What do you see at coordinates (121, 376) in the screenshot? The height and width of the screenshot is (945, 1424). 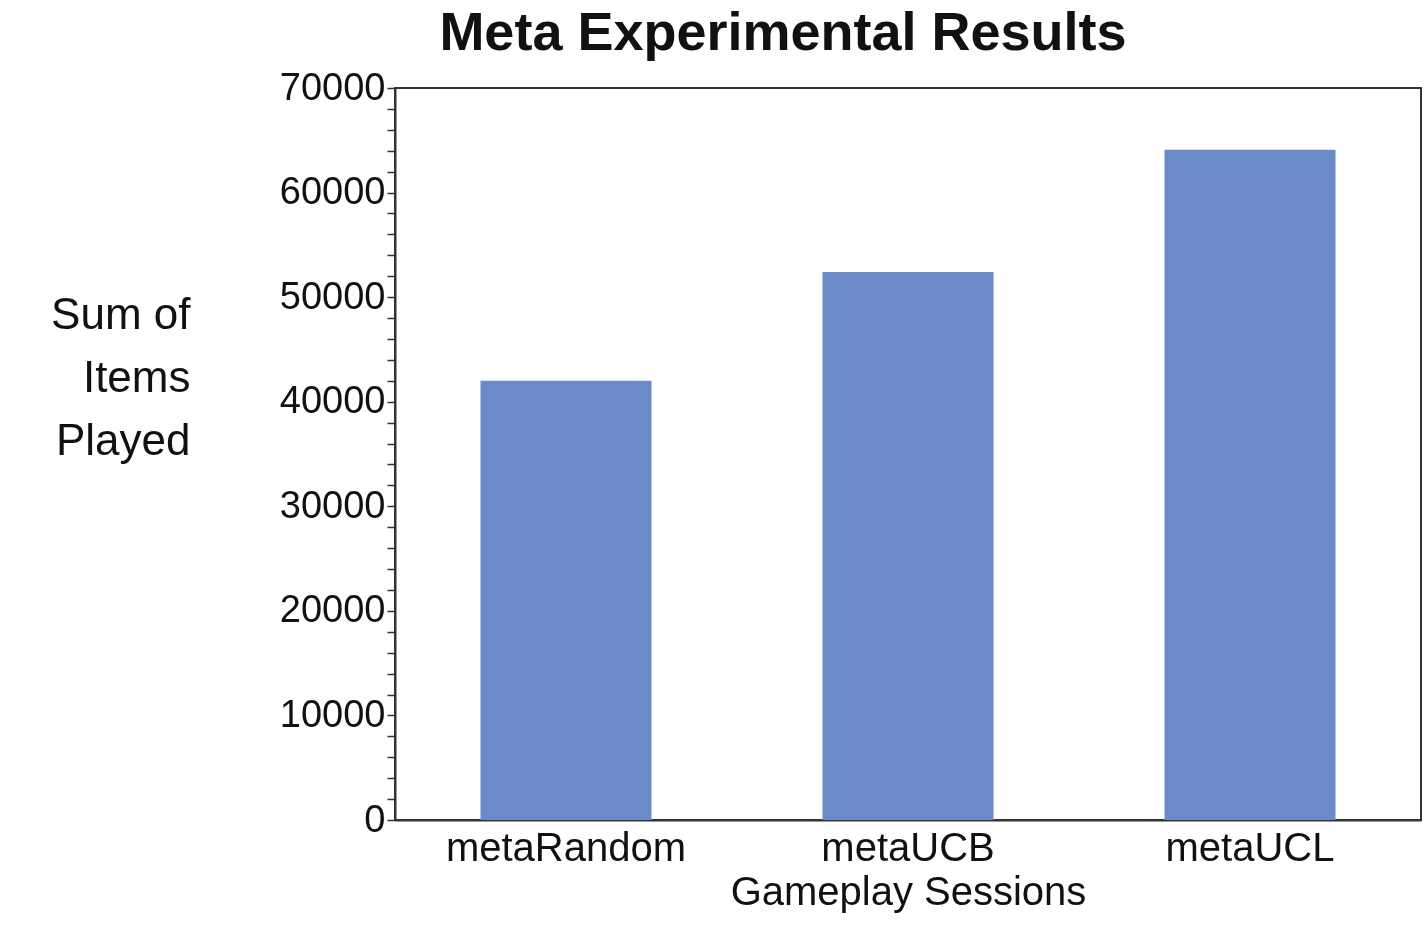 I see `y-axis-title: Sum of Items Played` at bounding box center [121, 376].